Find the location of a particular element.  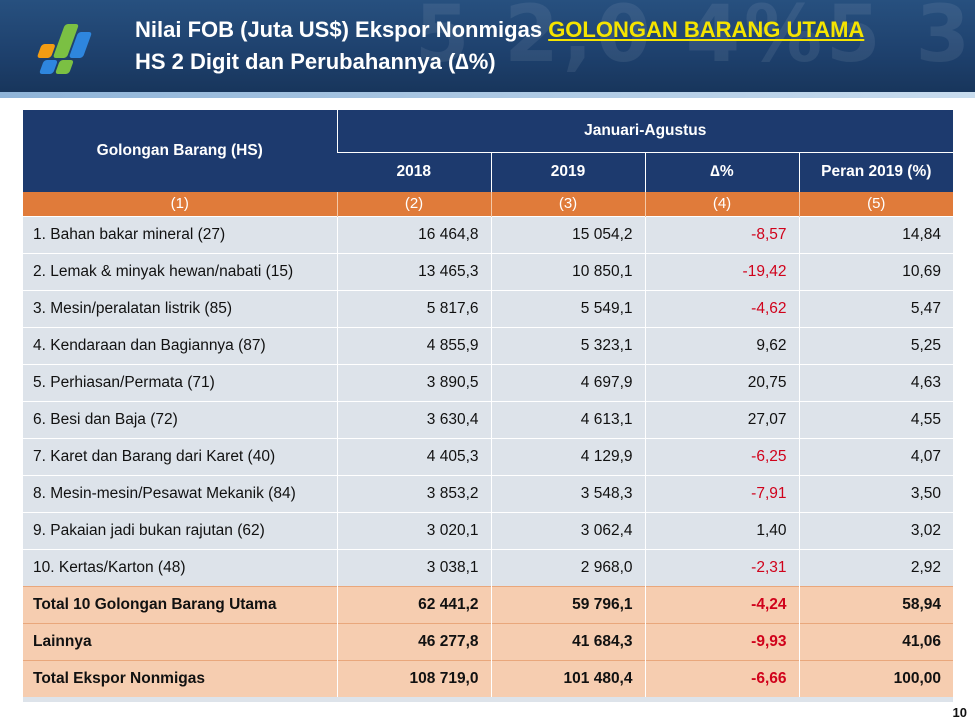

value-2018: 16 464,8 is located at coordinates (413, 234).